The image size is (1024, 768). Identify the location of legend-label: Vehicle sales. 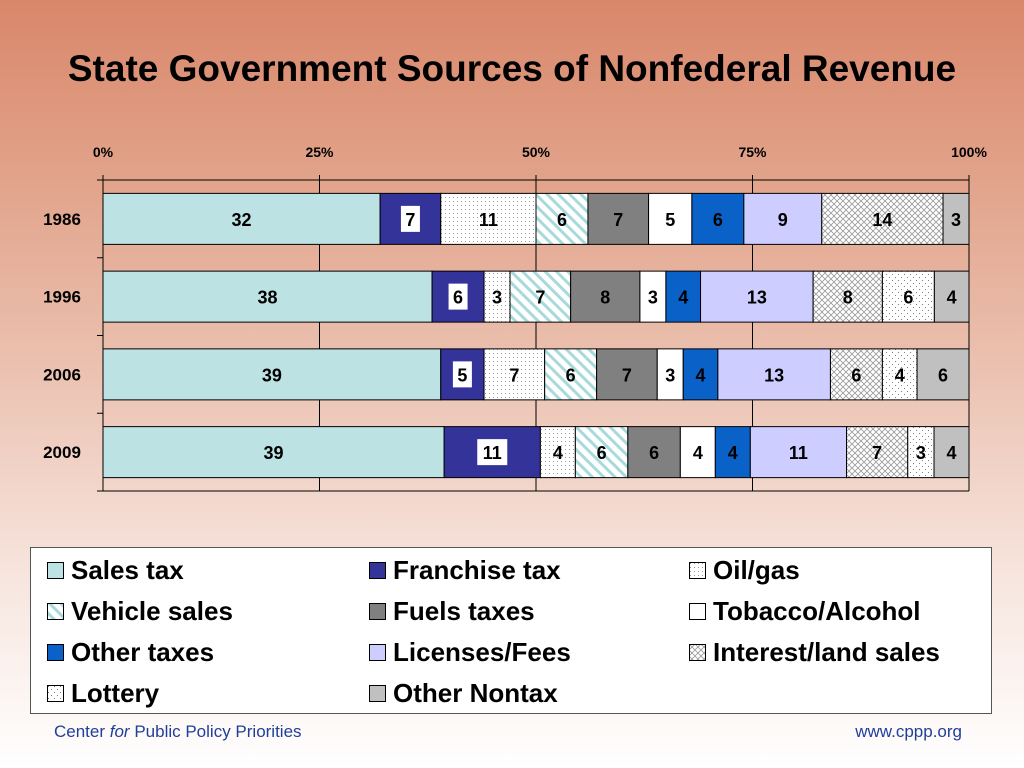
(152, 611).